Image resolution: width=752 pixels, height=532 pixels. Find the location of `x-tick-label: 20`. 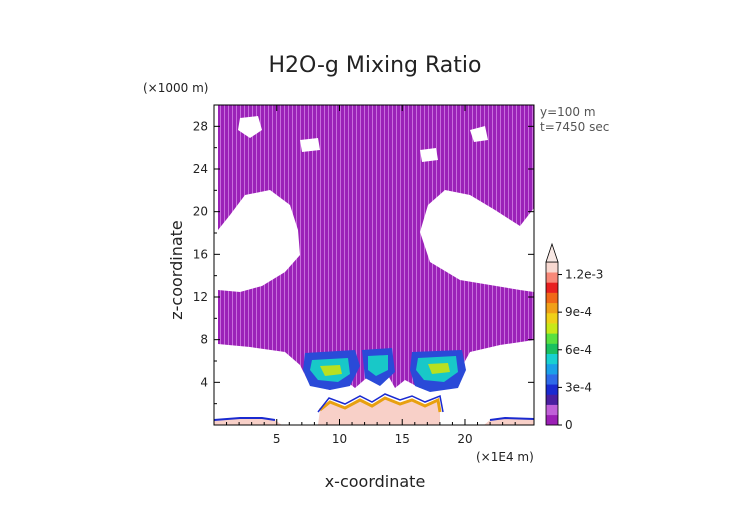

x-tick-label: 20 is located at coordinates (464, 439).